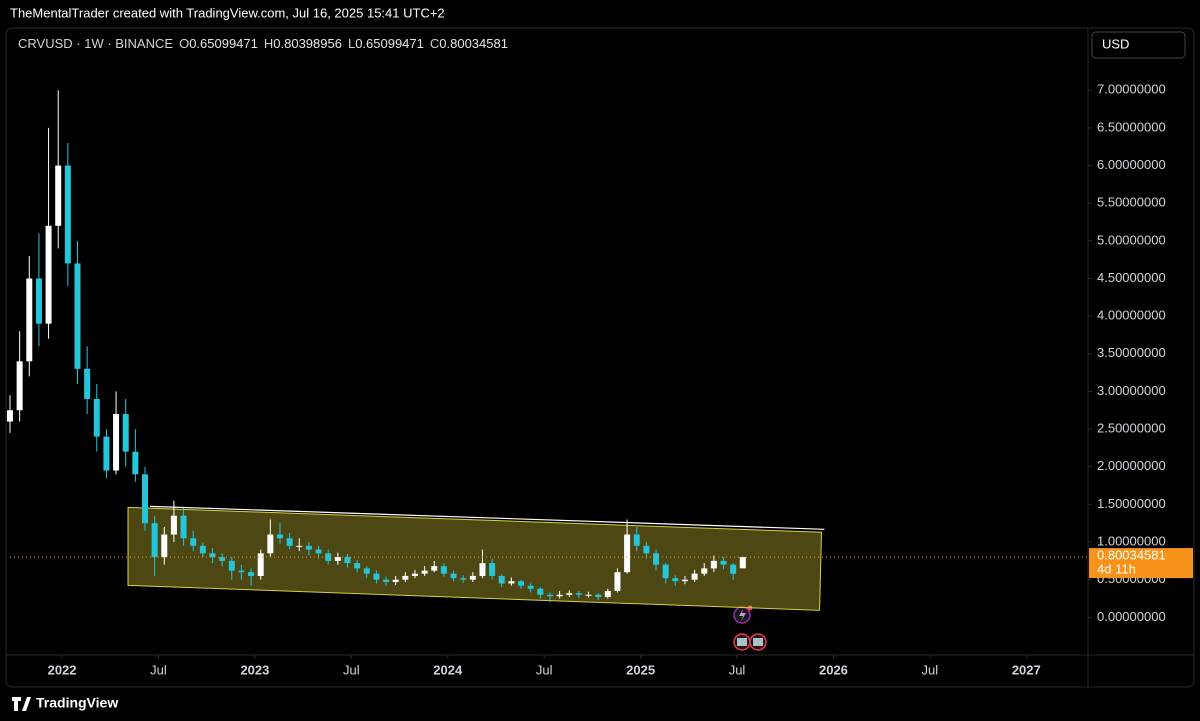 The height and width of the screenshot is (721, 1200). I want to click on symbol-name: CRVUSD · 1W · BINANCE, so click(96, 43).